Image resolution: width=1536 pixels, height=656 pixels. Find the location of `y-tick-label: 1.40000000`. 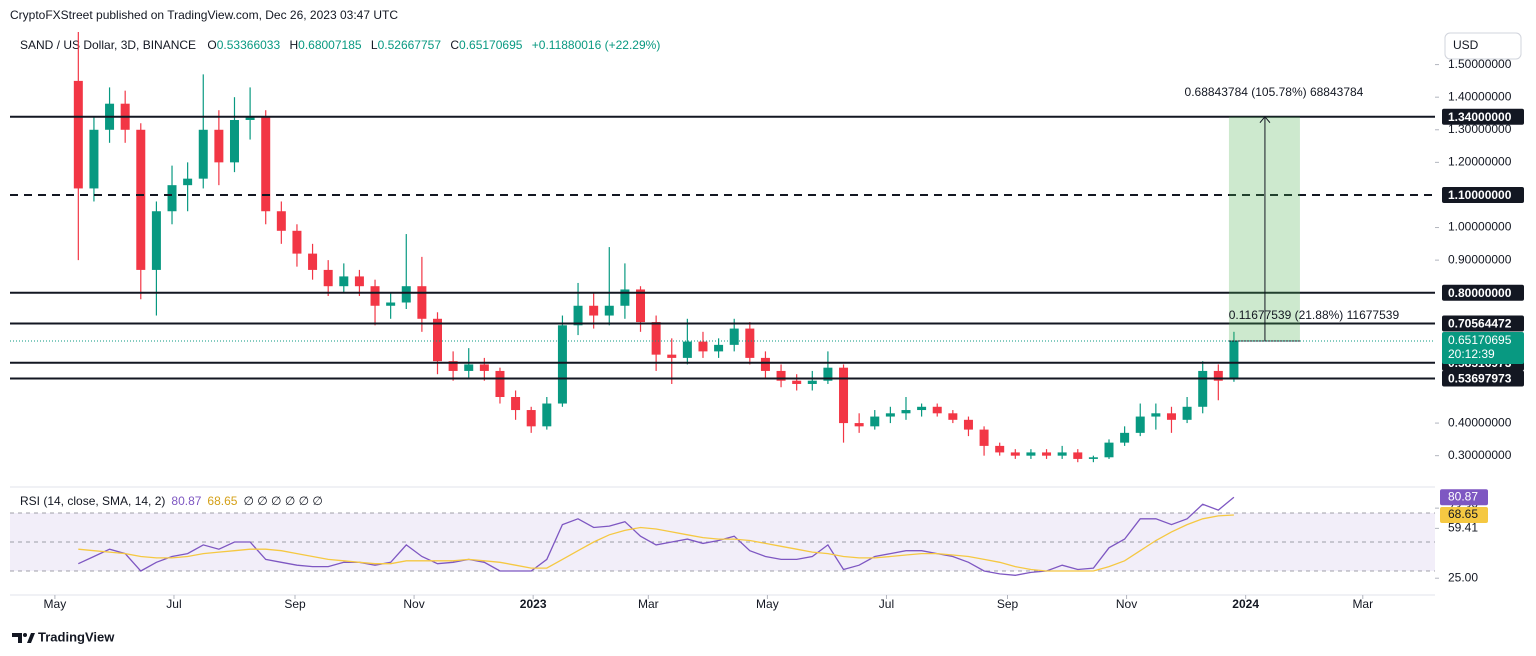

y-tick-label: 1.40000000 is located at coordinates (1480, 96).